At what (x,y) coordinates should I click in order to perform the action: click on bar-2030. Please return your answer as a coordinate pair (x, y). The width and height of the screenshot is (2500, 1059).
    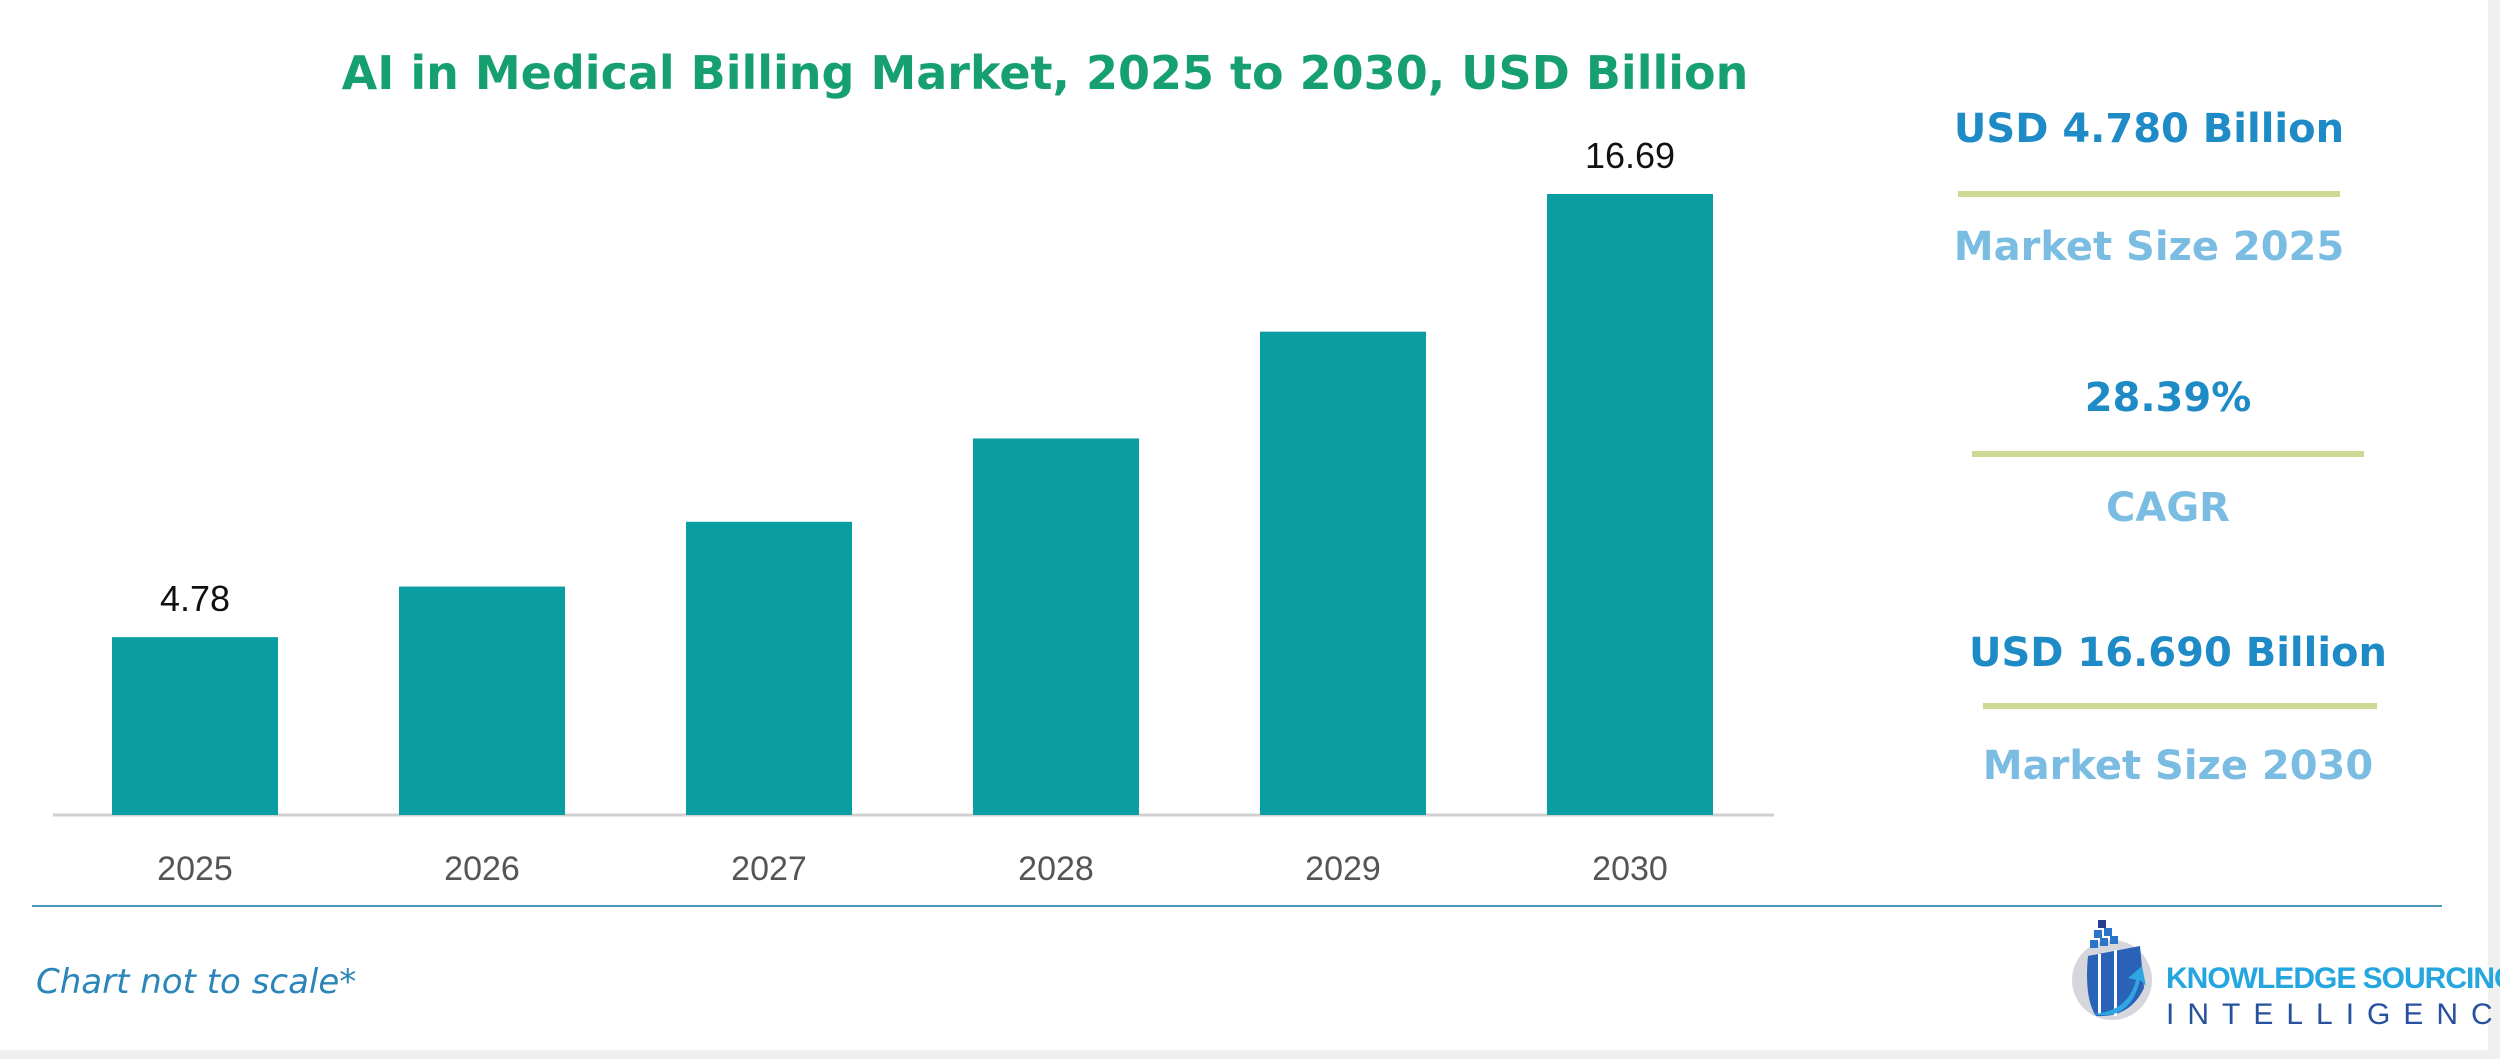
    Looking at the image, I should click on (1630, 504).